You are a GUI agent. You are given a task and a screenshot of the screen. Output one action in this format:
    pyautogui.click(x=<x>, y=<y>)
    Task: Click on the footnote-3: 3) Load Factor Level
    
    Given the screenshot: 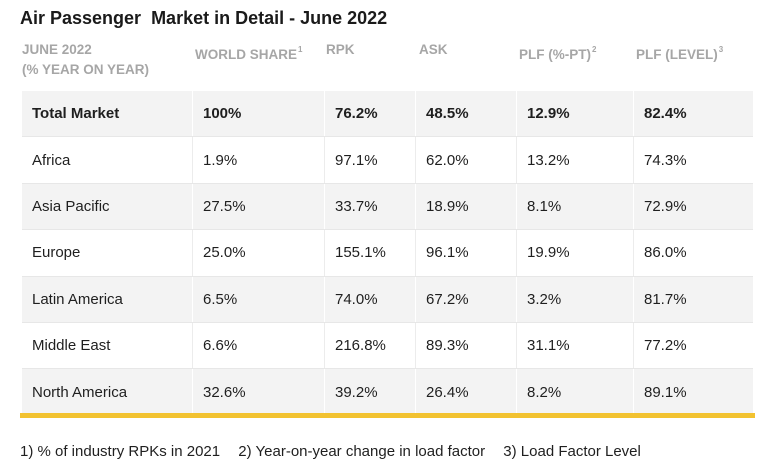 What is the action you would take?
    pyautogui.click(x=572, y=451)
    